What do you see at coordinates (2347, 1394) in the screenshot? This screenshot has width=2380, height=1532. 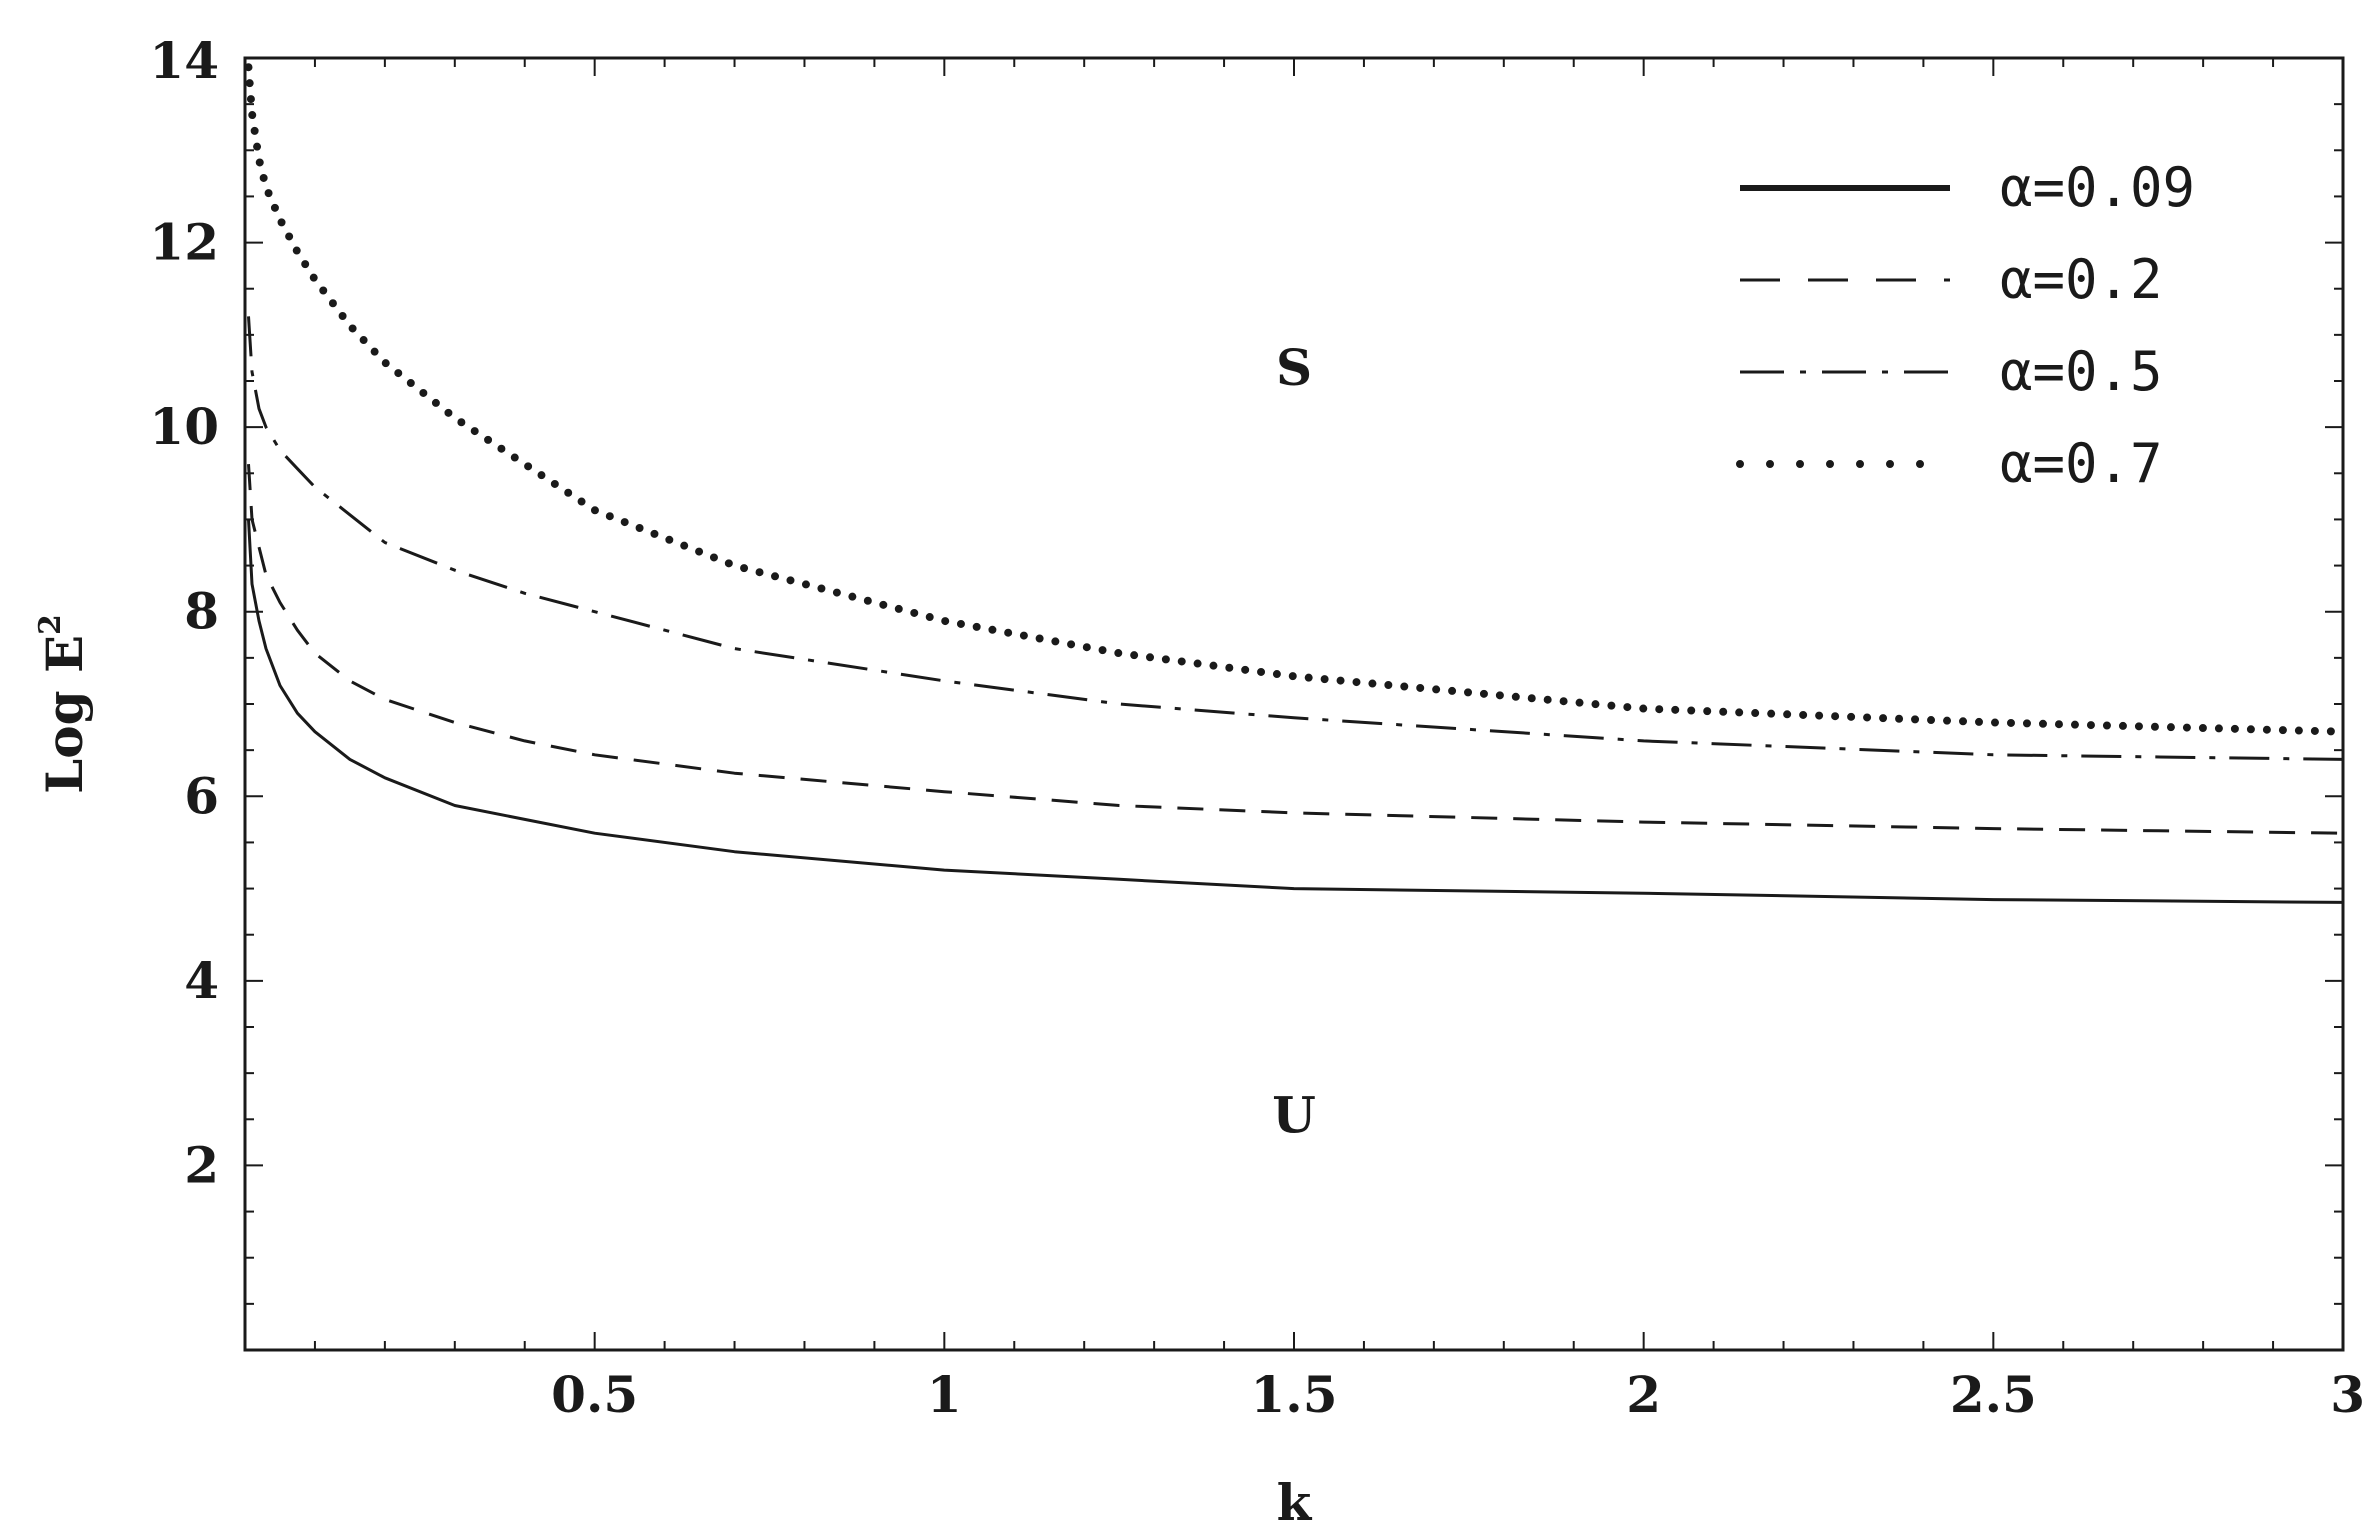 I see `x-tick-label: 3` at bounding box center [2347, 1394].